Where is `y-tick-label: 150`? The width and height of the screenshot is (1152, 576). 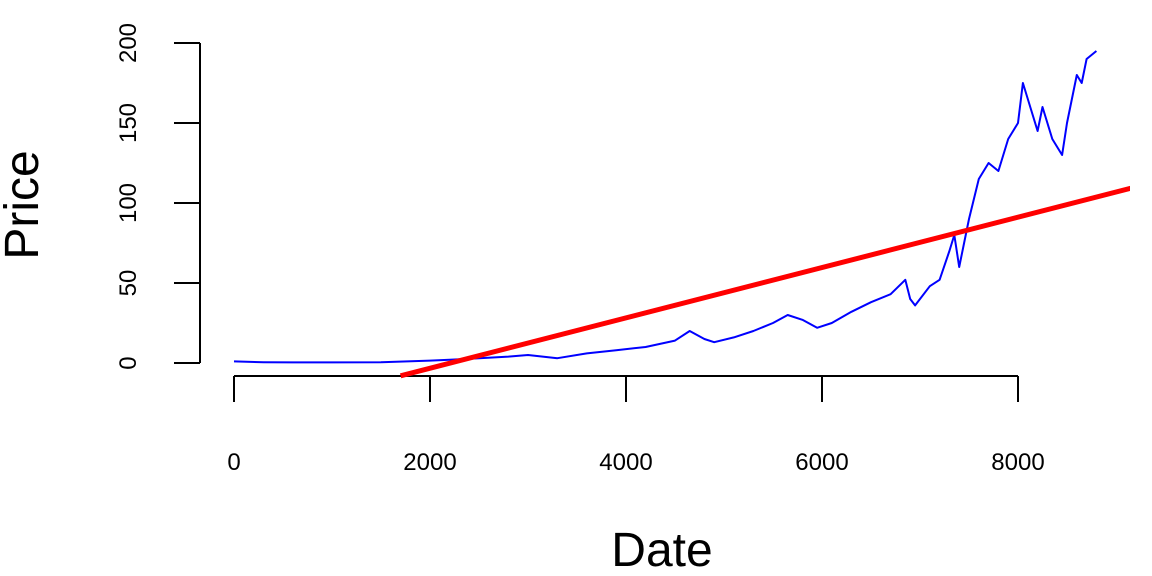
y-tick-label: 150 is located at coordinates (128, 123).